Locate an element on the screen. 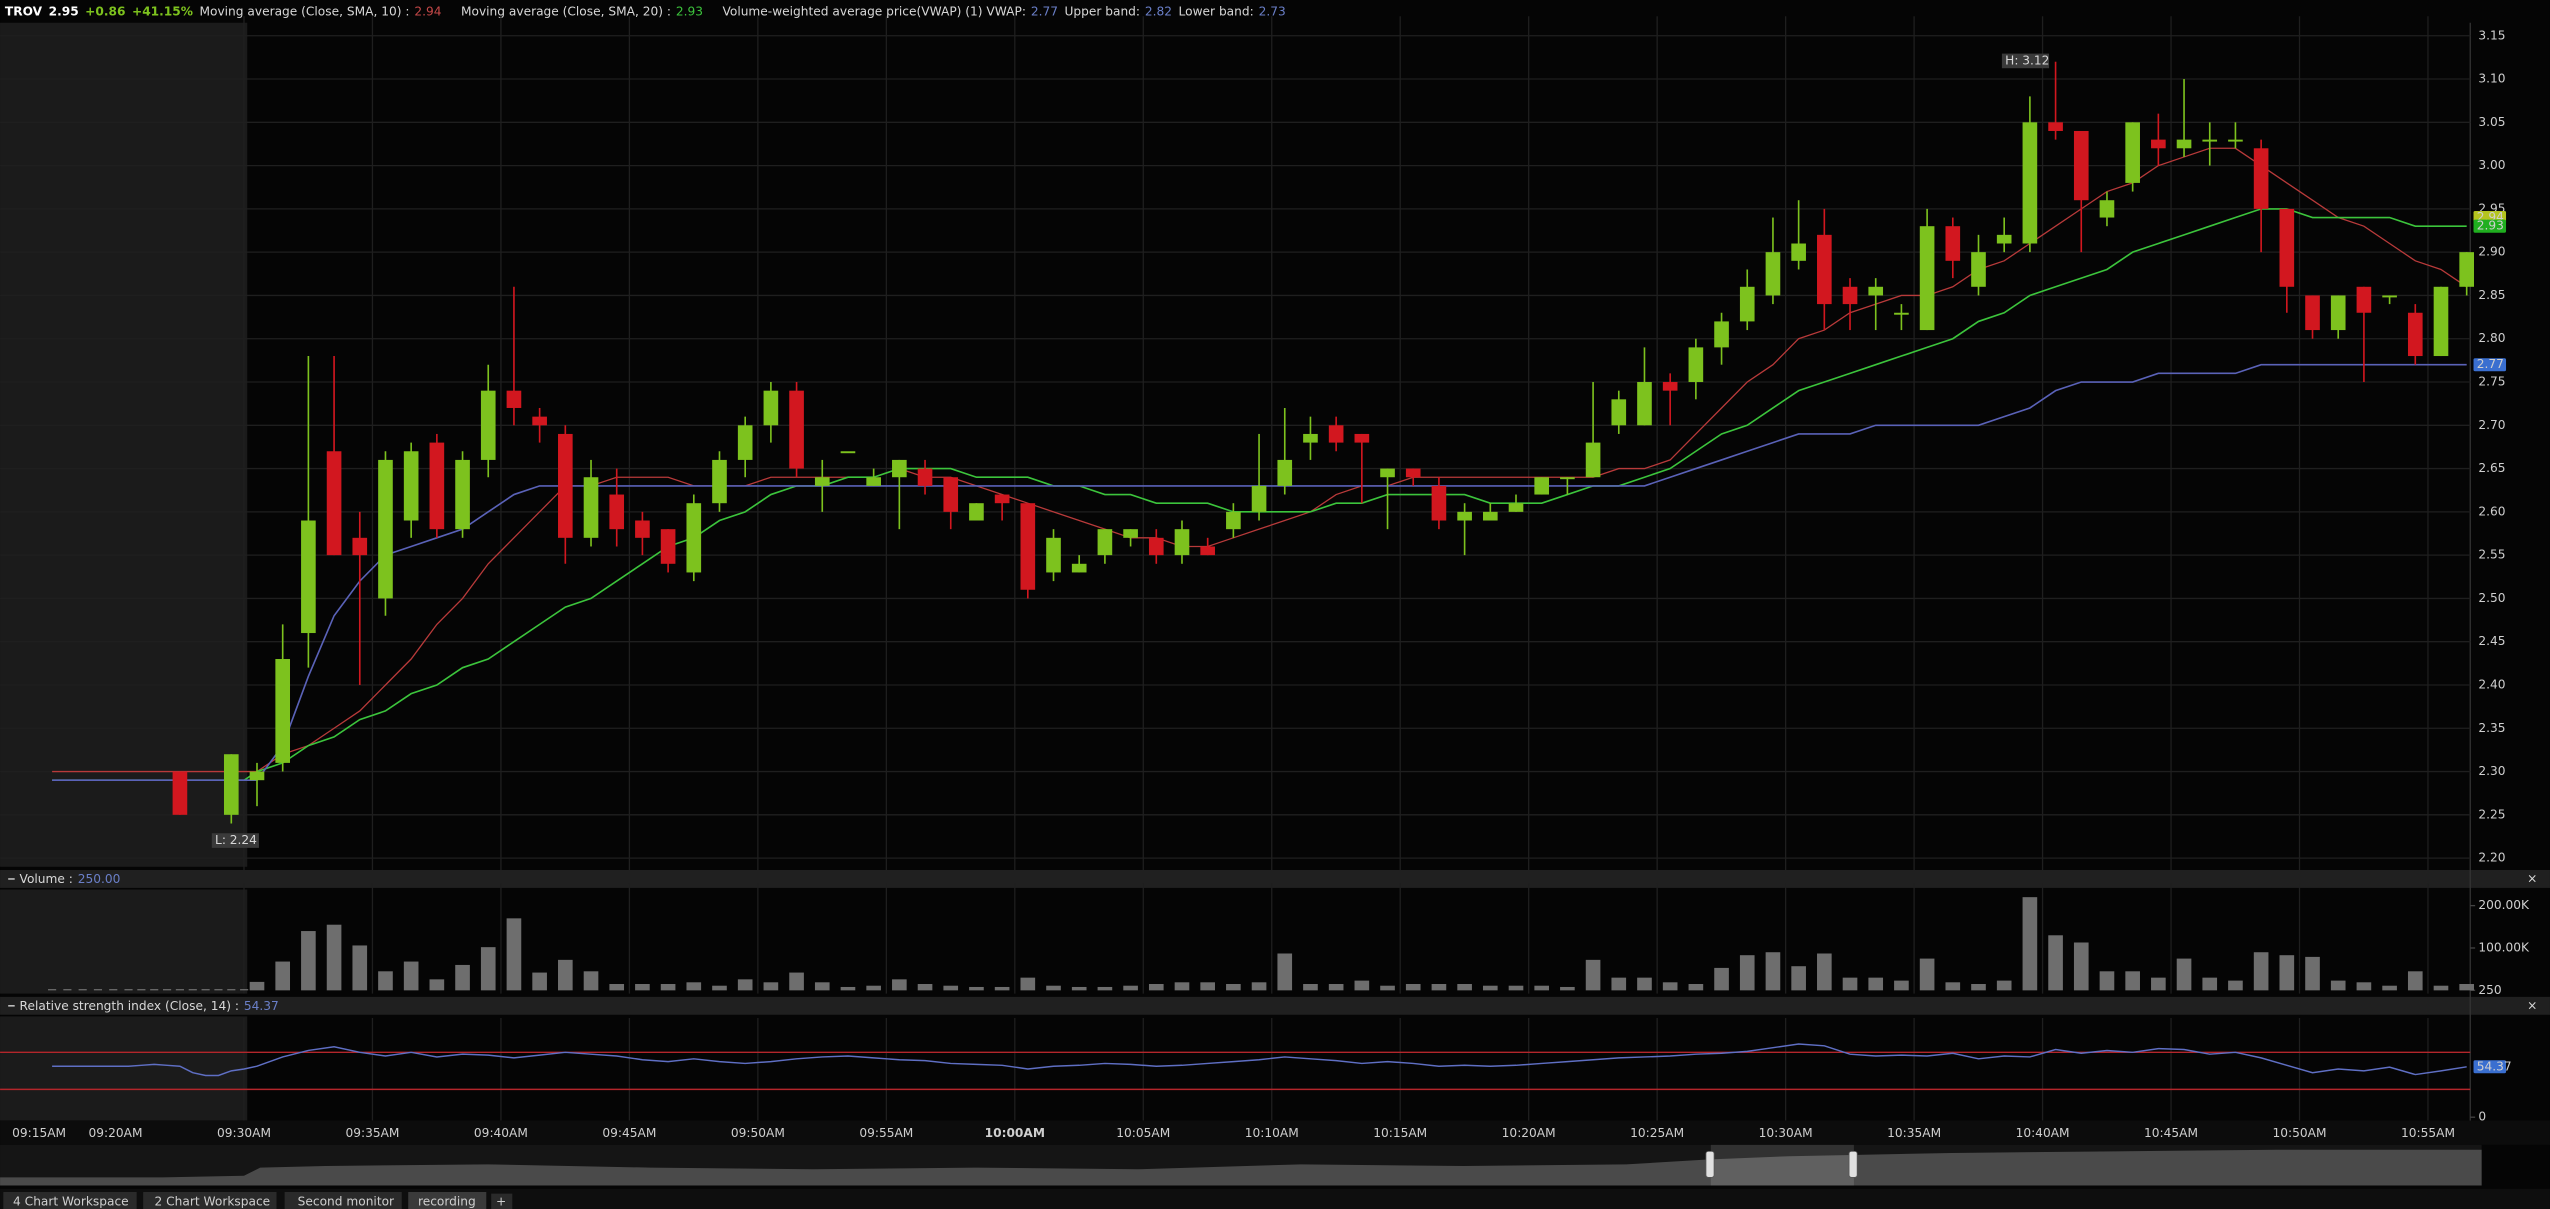 This screenshot has height=1209, width=2550. panel-value: 250.00 is located at coordinates (99, 878).